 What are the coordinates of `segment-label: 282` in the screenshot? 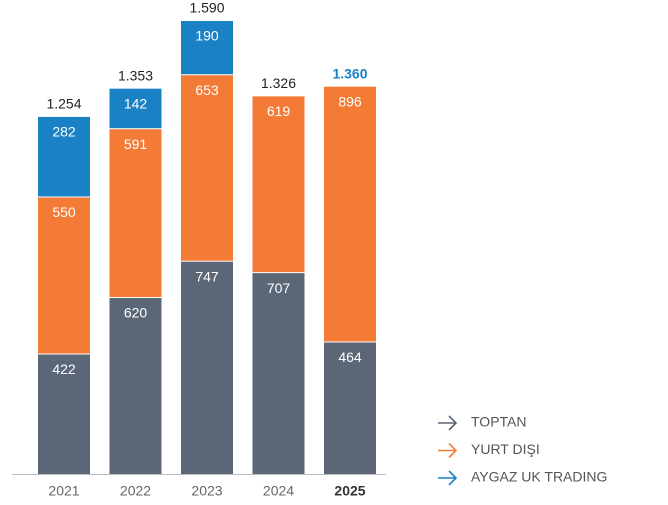 It's located at (64, 132).